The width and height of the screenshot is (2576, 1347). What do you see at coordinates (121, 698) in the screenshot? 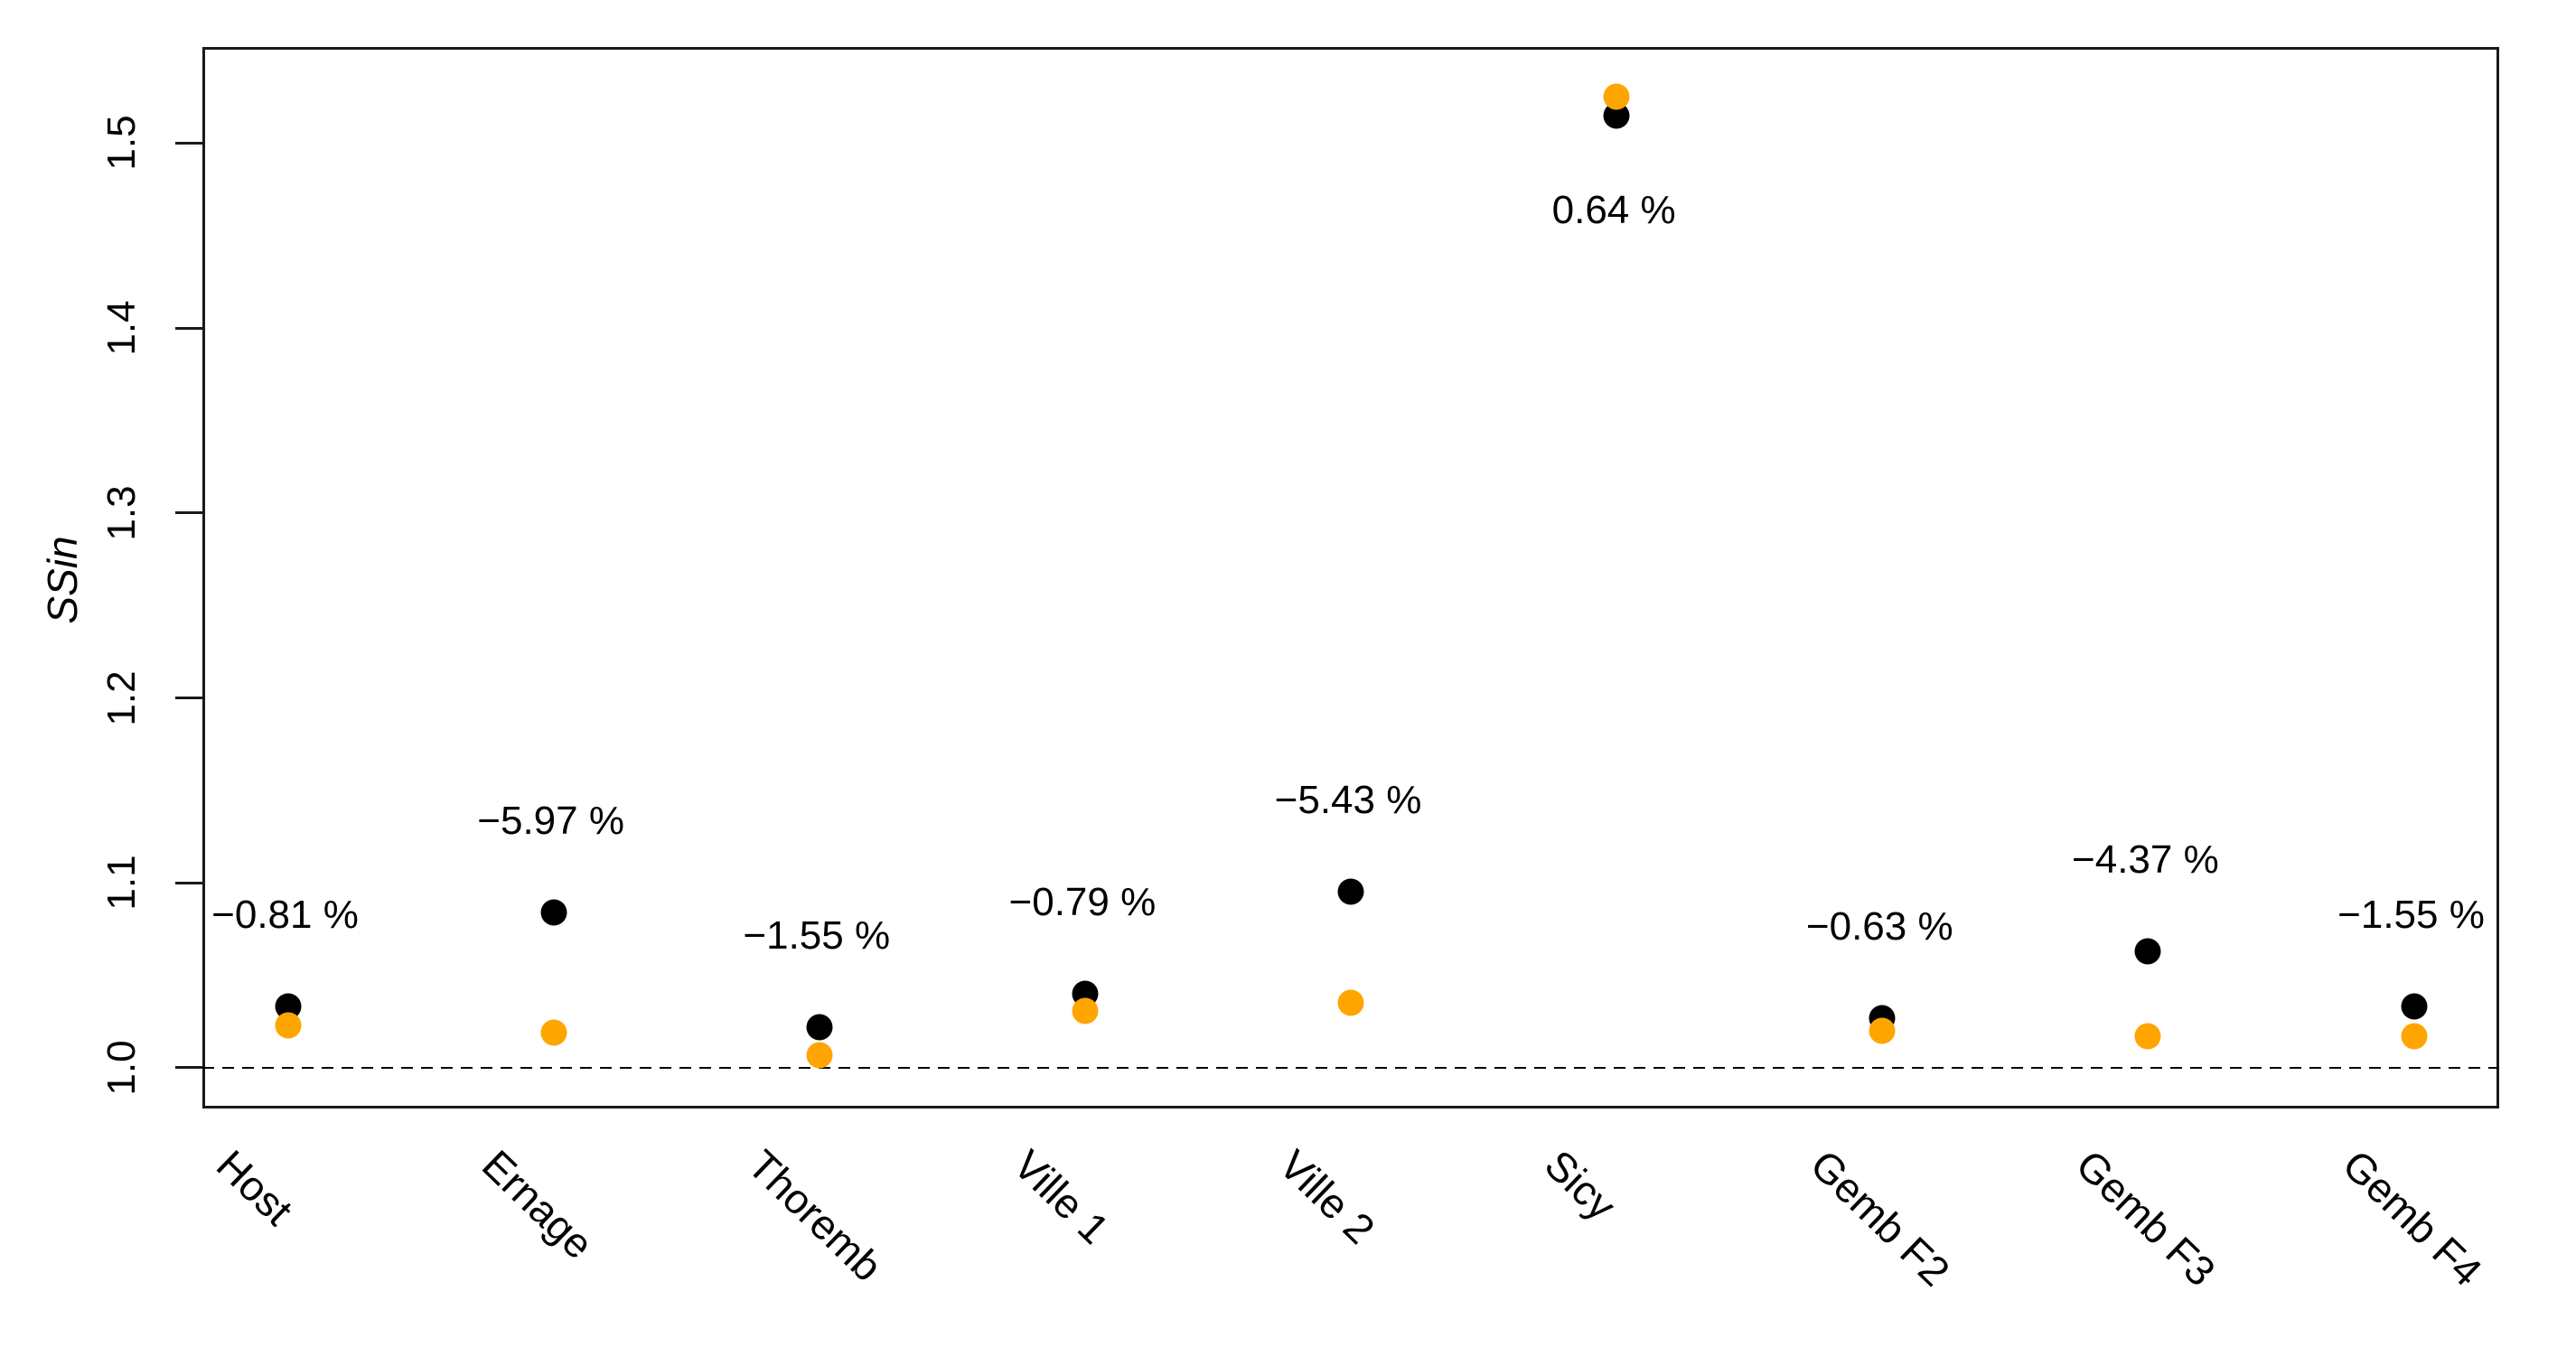
I see `y-tick-label: 1.2` at bounding box center [121, 698].